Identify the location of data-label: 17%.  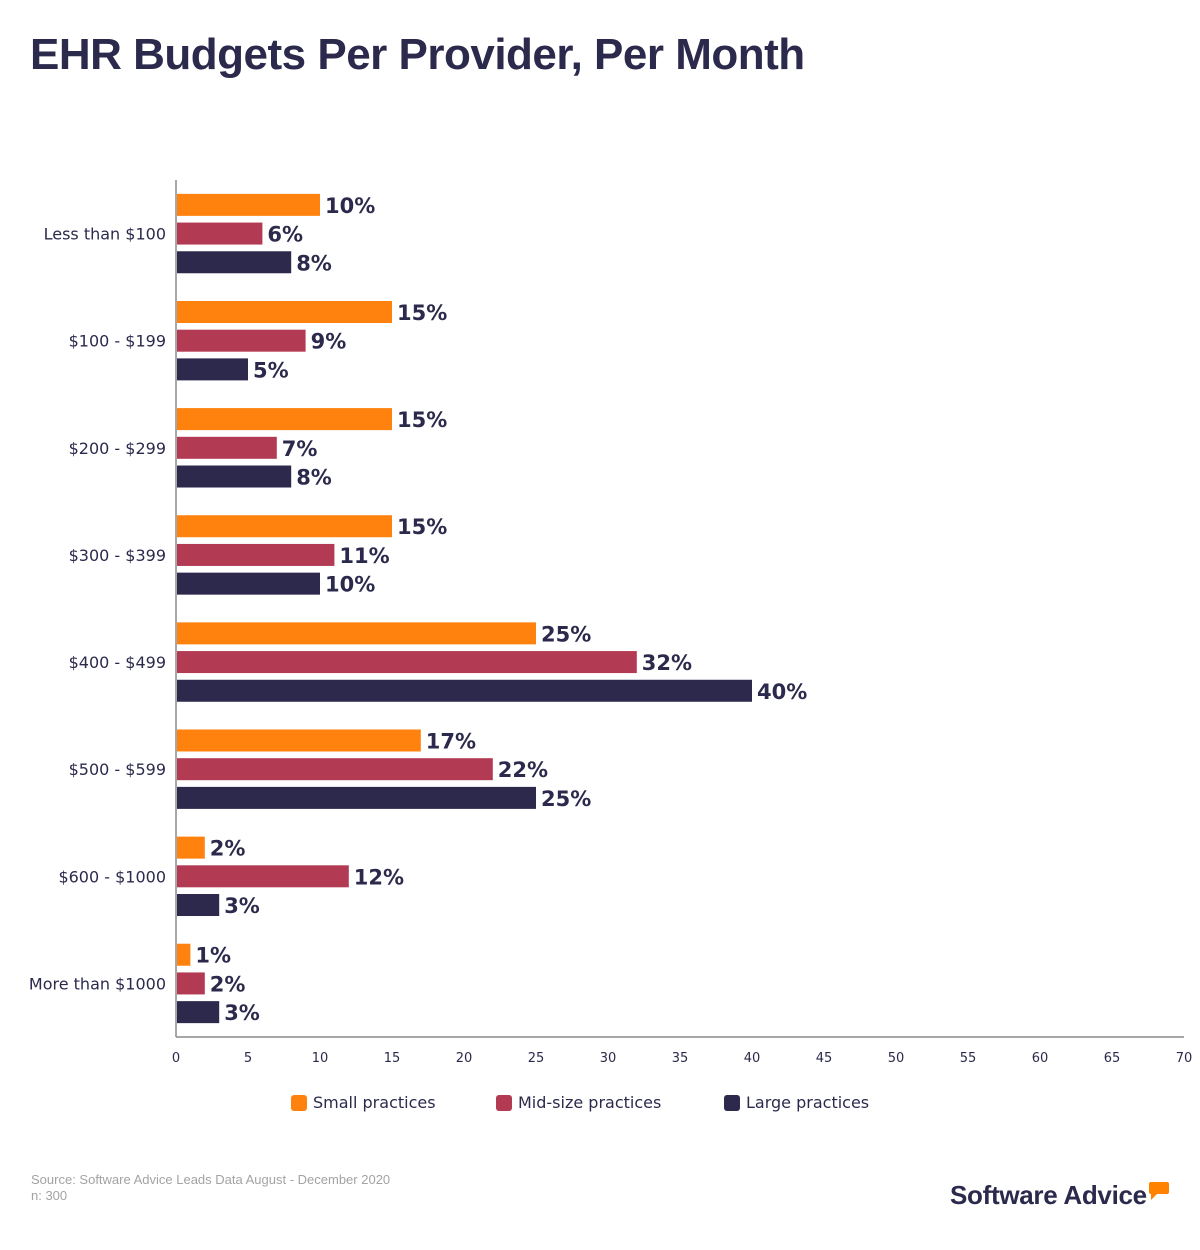
(451, 741).